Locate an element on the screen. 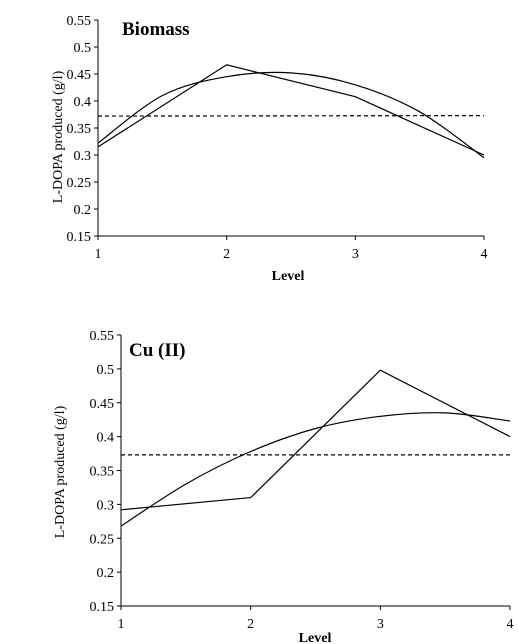 The image size is (518, 644). mean-dashed-line is located at coordinates (291, 116).